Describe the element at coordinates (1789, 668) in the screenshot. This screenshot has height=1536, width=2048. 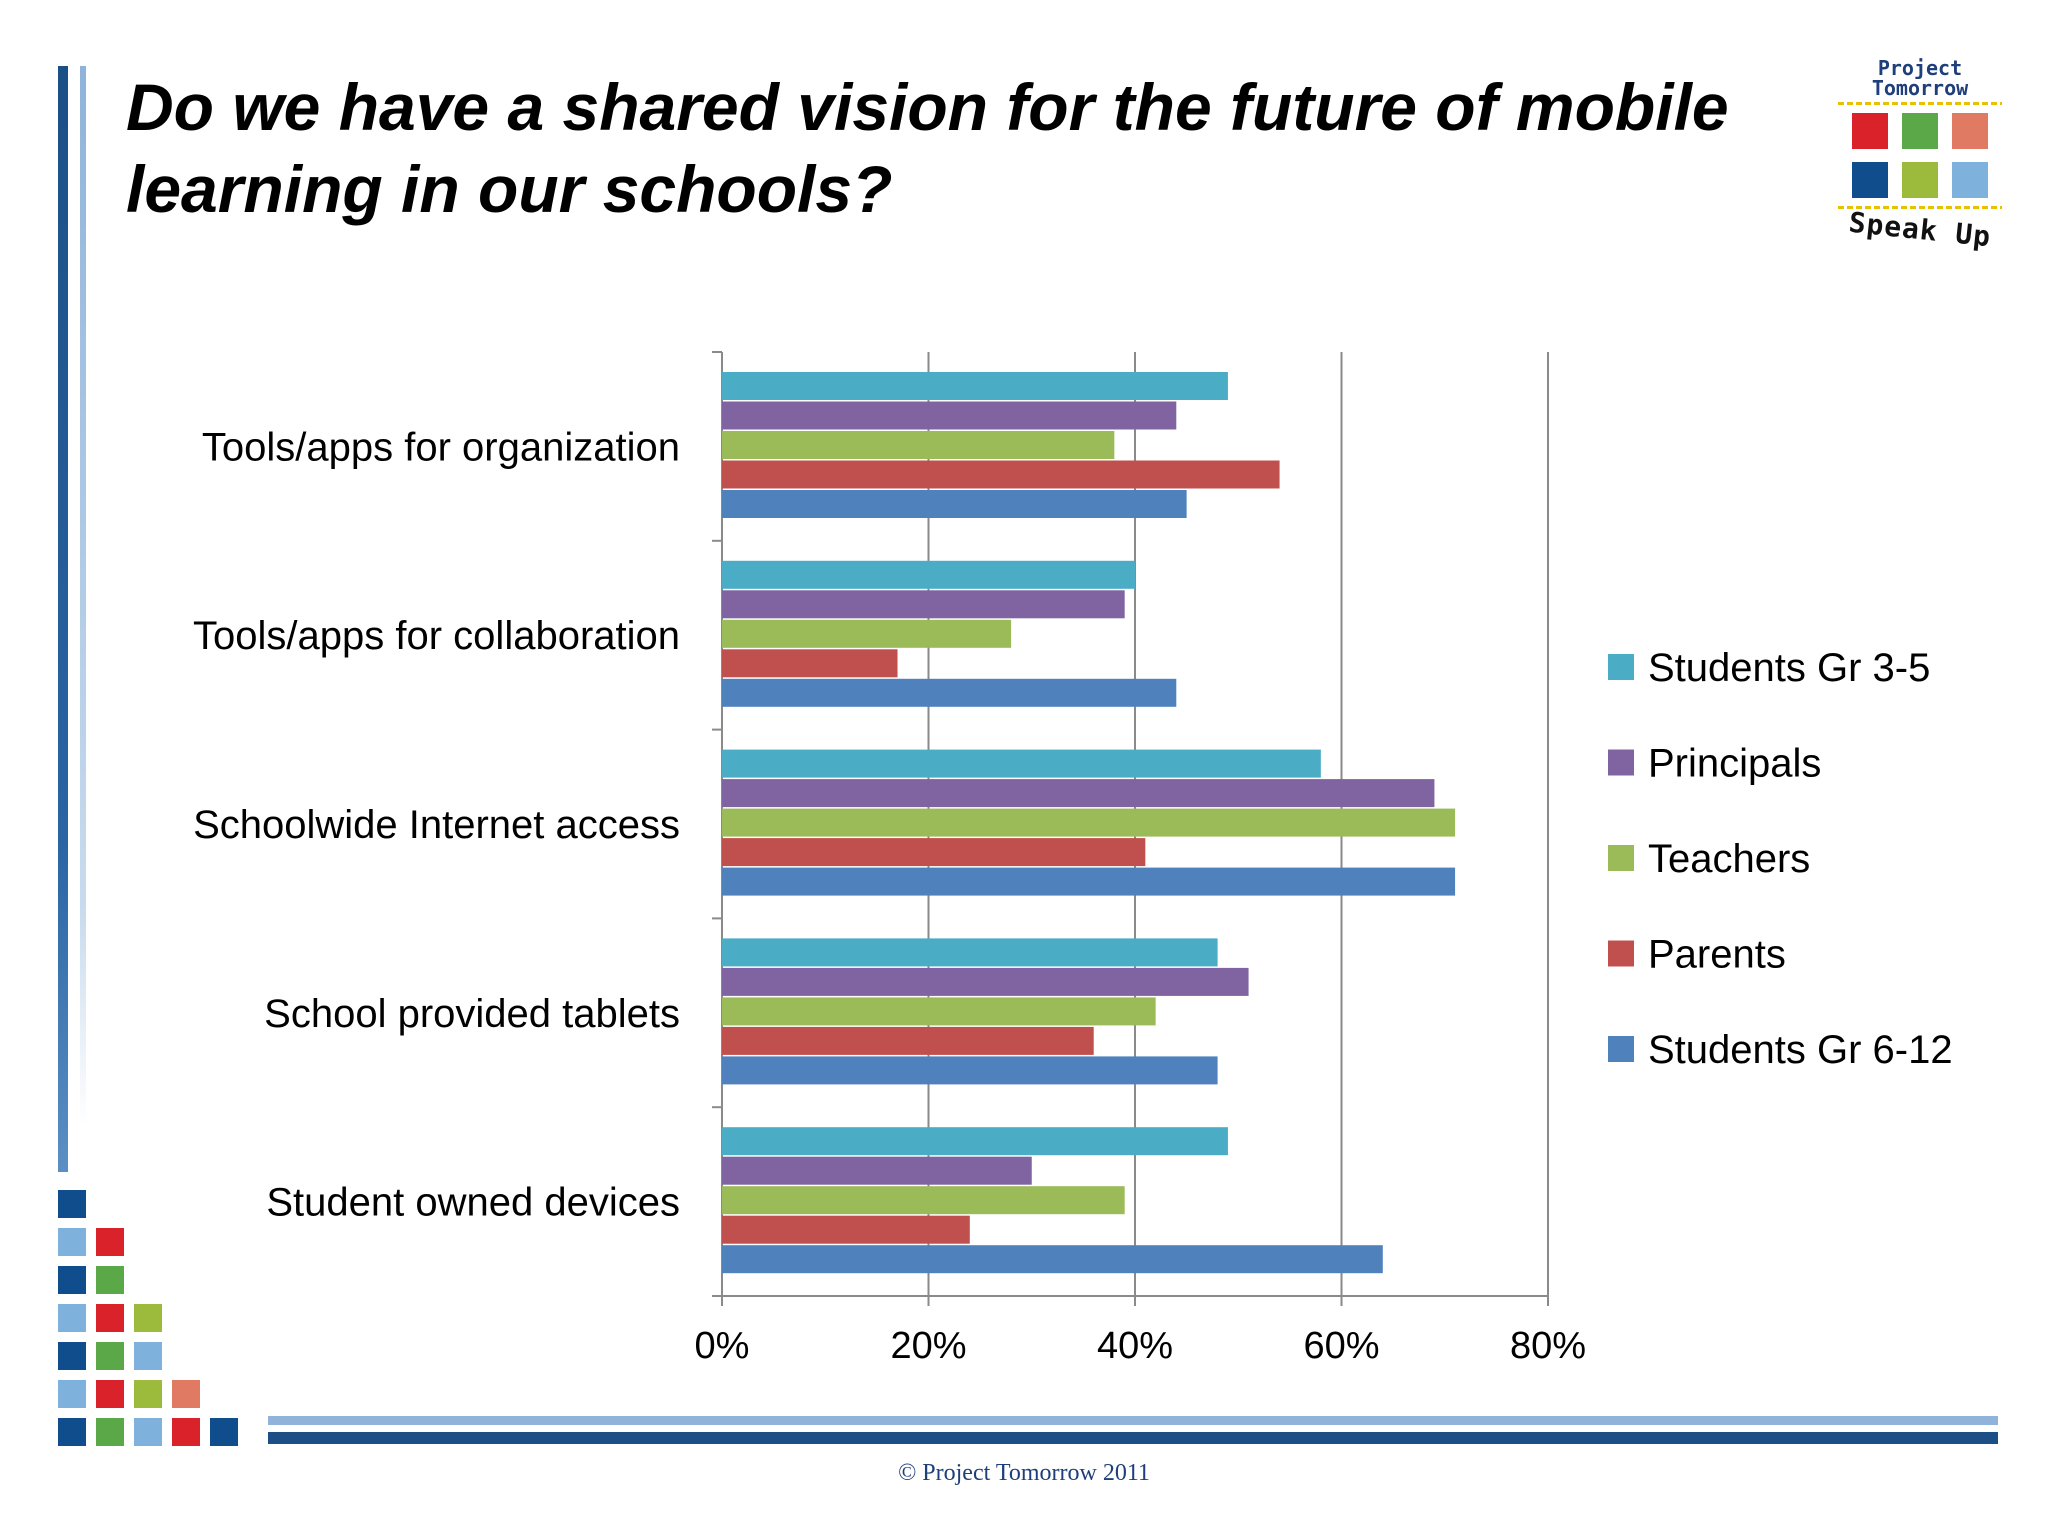
I see `legend-label: Students Gr 3-5` at that location.